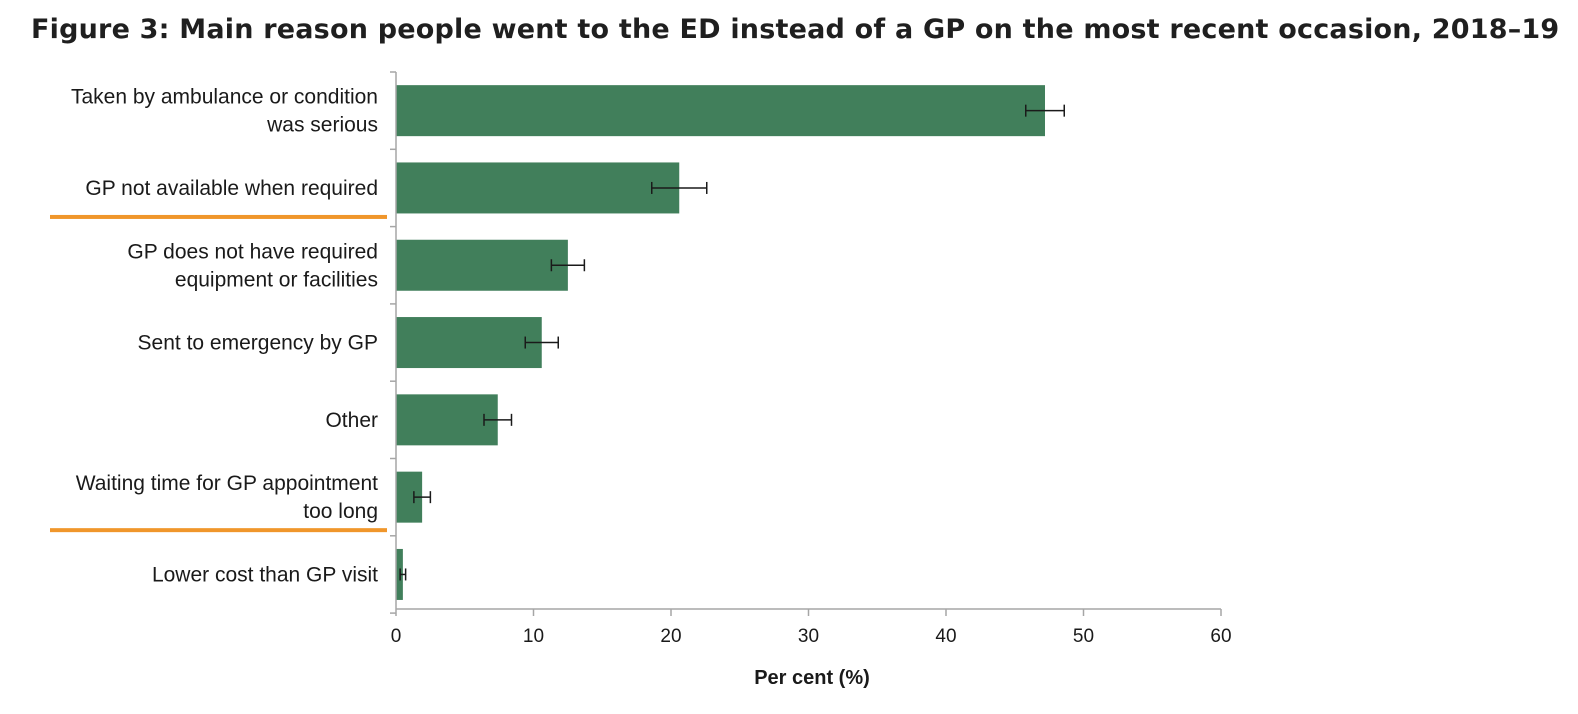 The width and height of the screenshot is (1578, 714). What do you see at coordinates (945, 636) in the screenshot?
I see `x-tick-label: 40` at bounding box center [945, 636].